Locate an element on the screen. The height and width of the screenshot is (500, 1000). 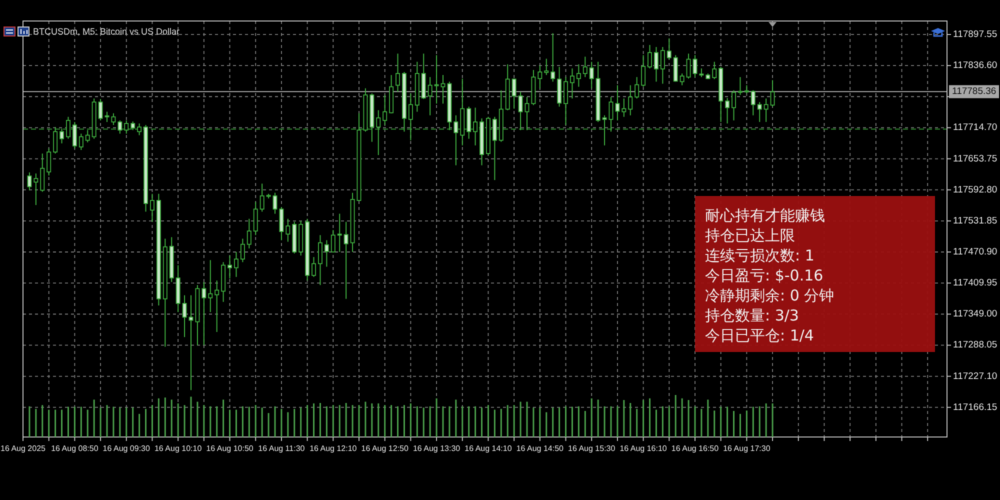
x-tick-label: 16 Aug 17:30 is located at coordinates (747, 448).